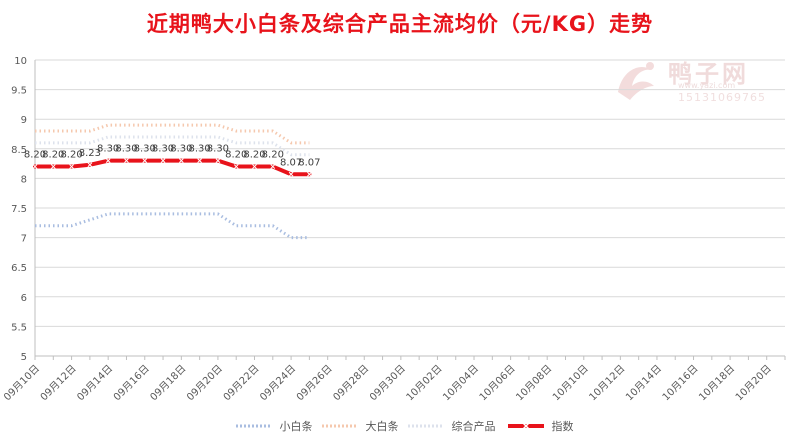  What do you see at coordinates (643, 383) in the screenshot?
I see `x-tick-label: 10月14日` at bounding box center [643, 383].